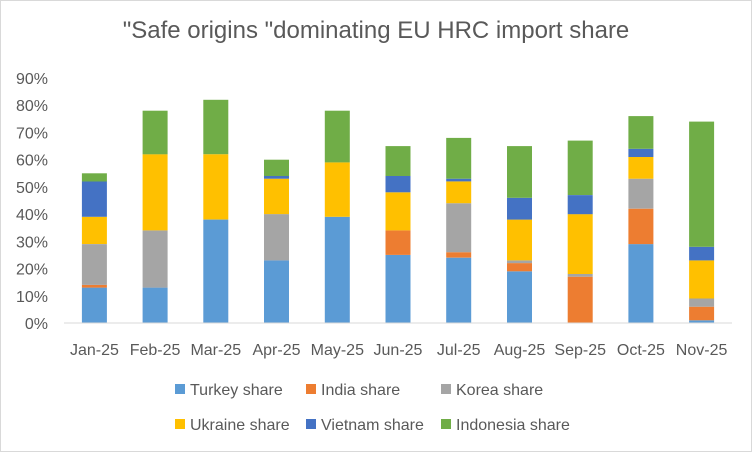 The image size is (752, 452). Describe the element at coordinates (215, 350) in the screenshot. I see `x-tick-label: Mar-25` at that location.